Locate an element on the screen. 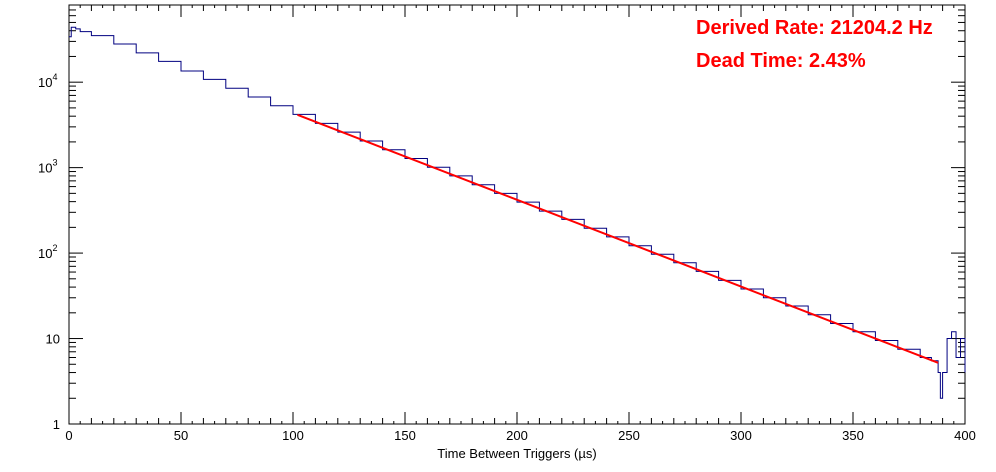  y-tick-label: 10² is located at coordinates (47, 252).